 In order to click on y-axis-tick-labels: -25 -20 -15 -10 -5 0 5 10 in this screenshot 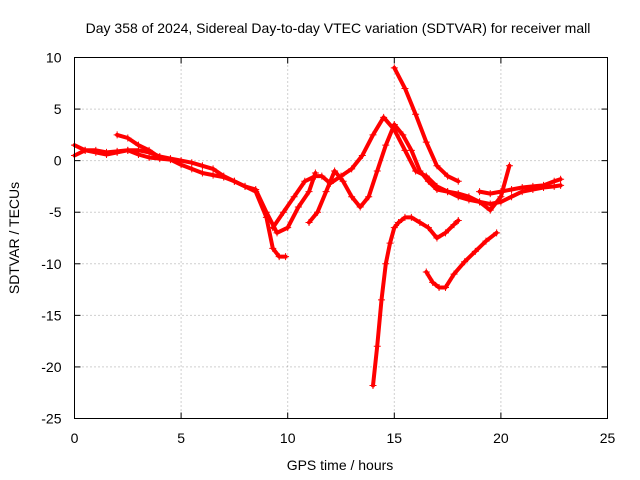, I will do `click(51, 238)`.